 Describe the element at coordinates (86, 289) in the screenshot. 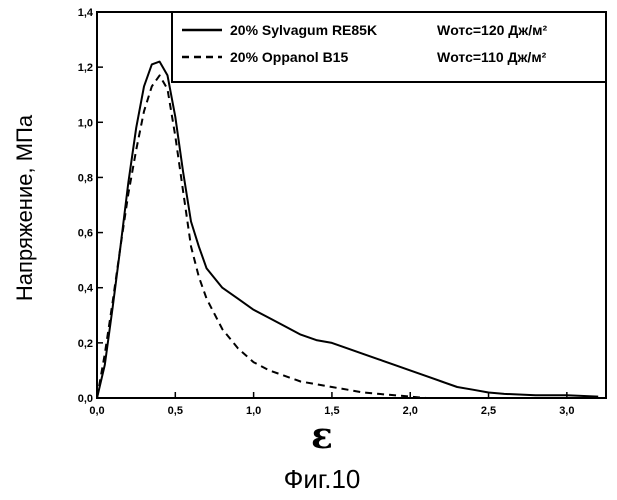

I see `y-tick-label: 0,4` at that location.